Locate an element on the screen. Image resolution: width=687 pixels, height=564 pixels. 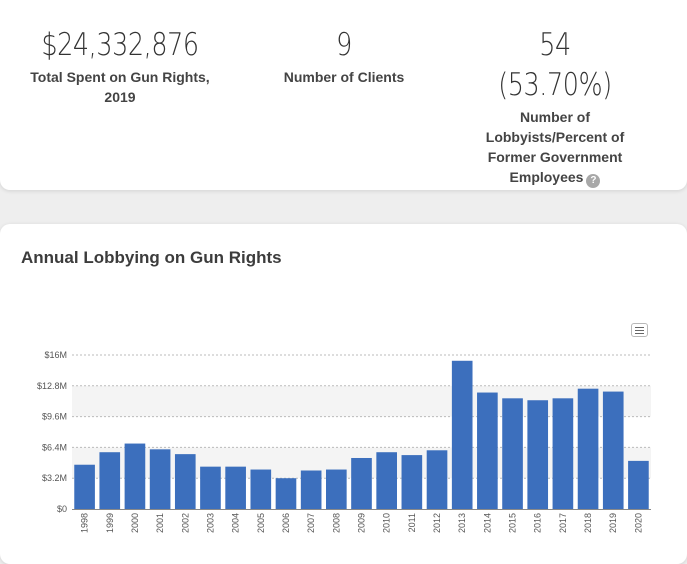
x-tick-label: 2019 is located at coordinates (613, 523).